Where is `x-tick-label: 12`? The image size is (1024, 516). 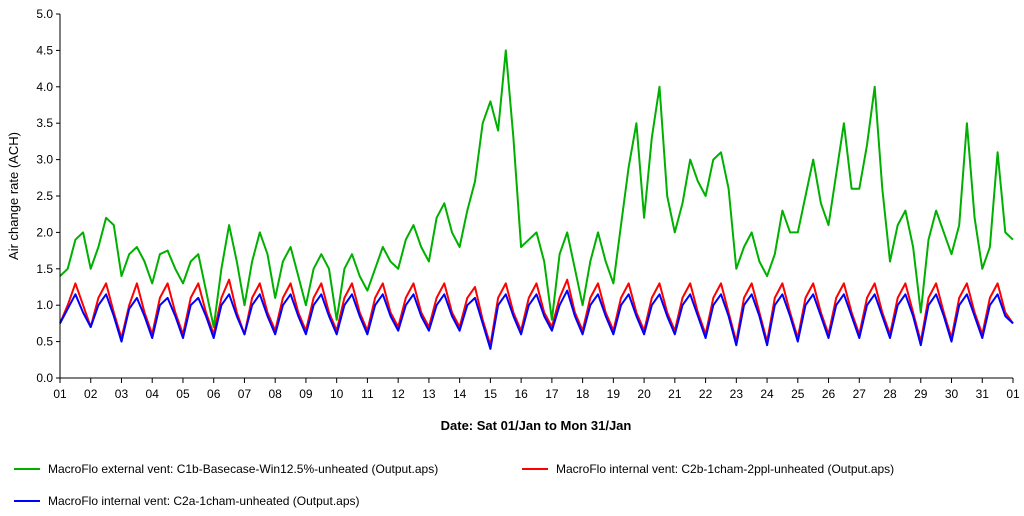
x-tick-label: 12 is located at coordinates (398, 394).